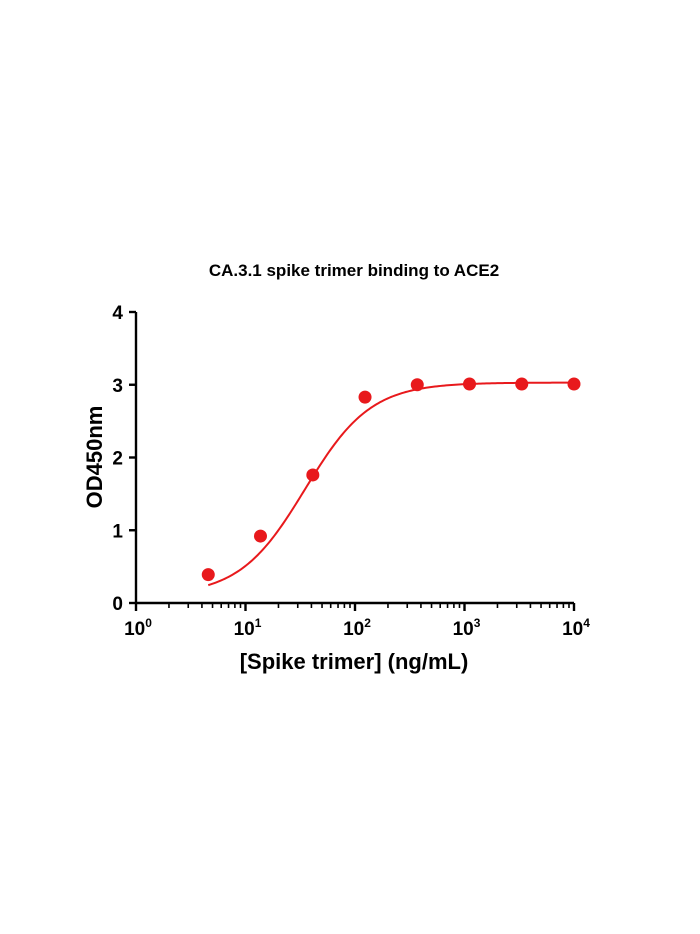 The height and width of the screenshot is (934, 700). I want to click on x-tick-label: 10¹, so click(248, 628).